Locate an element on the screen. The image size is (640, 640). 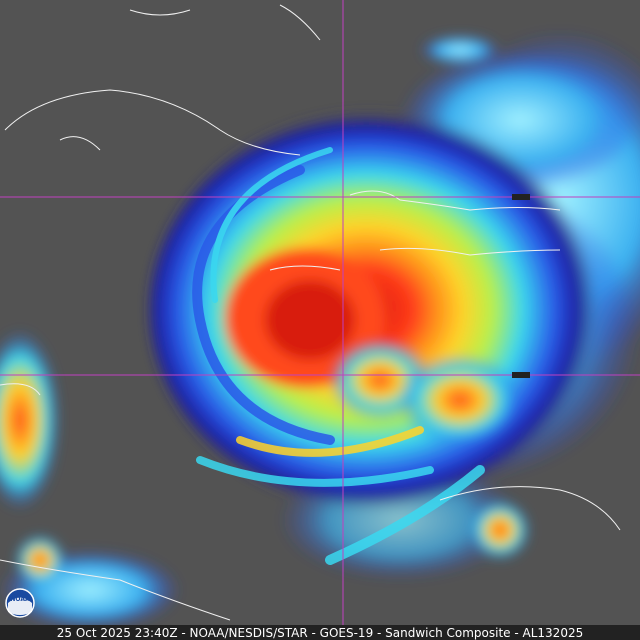
noaa-logo: NOAA is located at coordinates (20, 603).